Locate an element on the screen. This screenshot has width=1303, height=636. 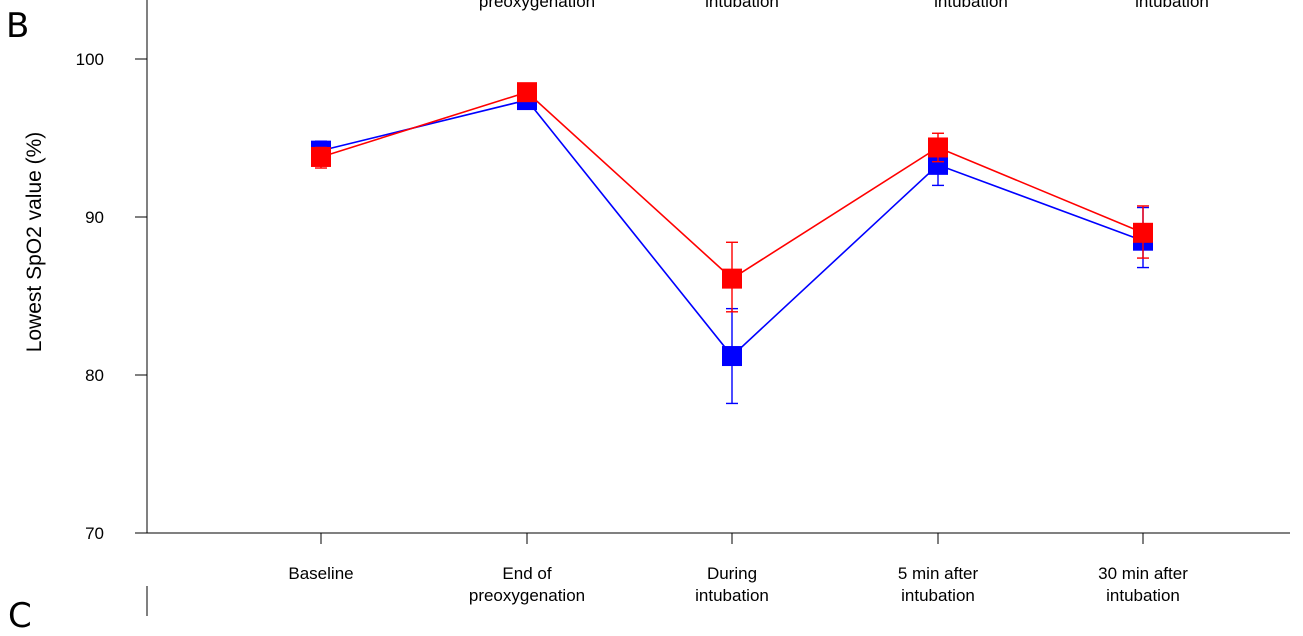
panel-label-b: B is located at coordinates (18, 26).